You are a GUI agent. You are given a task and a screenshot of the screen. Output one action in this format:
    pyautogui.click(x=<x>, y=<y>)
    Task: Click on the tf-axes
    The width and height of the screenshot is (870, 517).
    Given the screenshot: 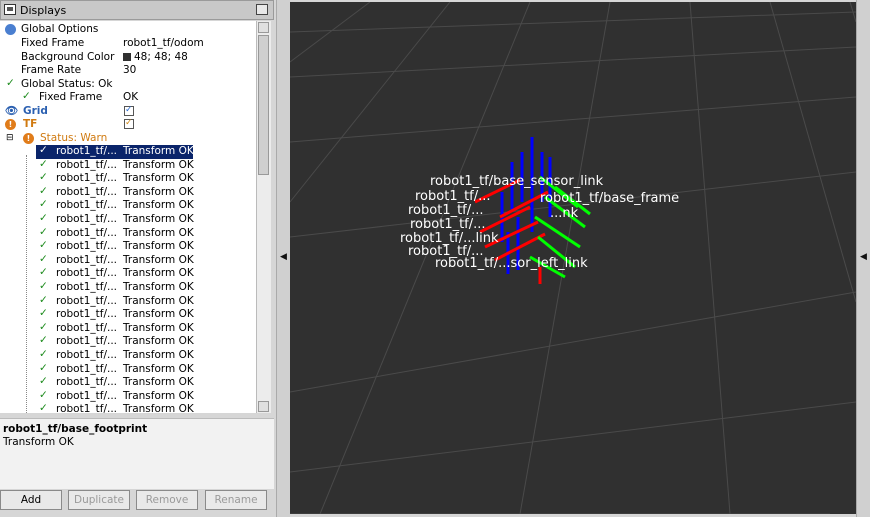 What is the action you would take?
    pyautogui.click(x=532, y=210)
    